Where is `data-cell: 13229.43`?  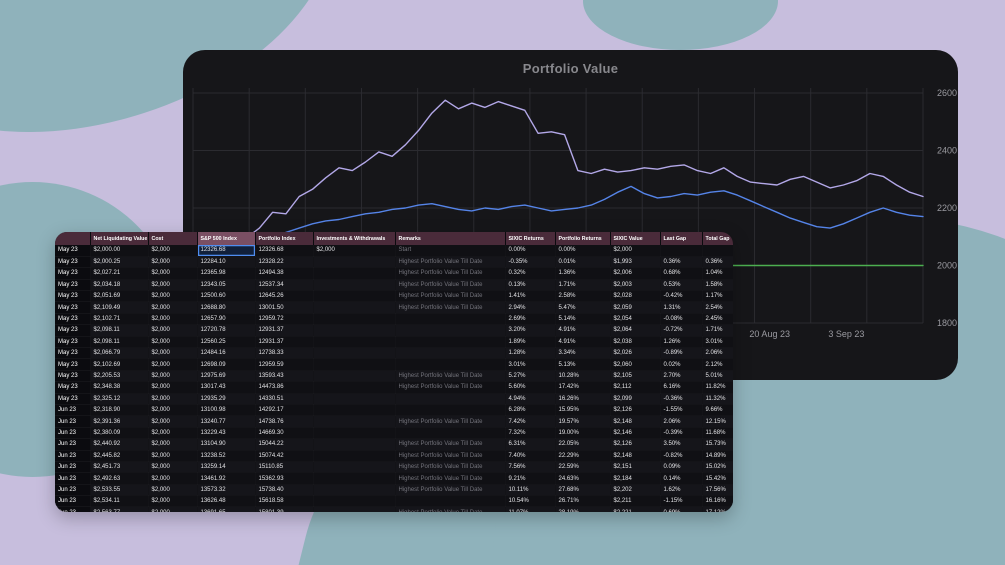 data-cell: 13229.43 is located at coordinates (226, 432).